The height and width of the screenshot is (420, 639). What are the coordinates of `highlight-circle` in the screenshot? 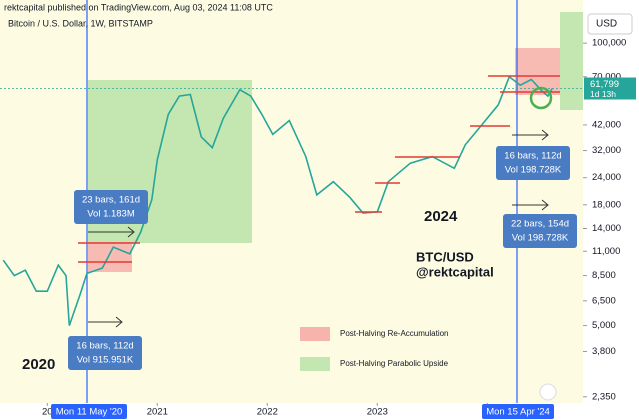 It's located at (541, 98).